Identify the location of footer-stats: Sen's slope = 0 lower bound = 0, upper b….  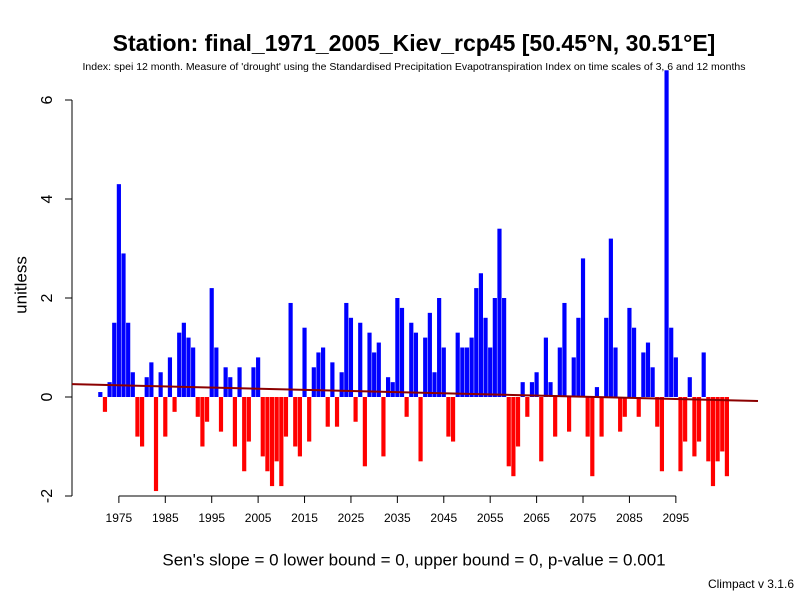
(413, 559).